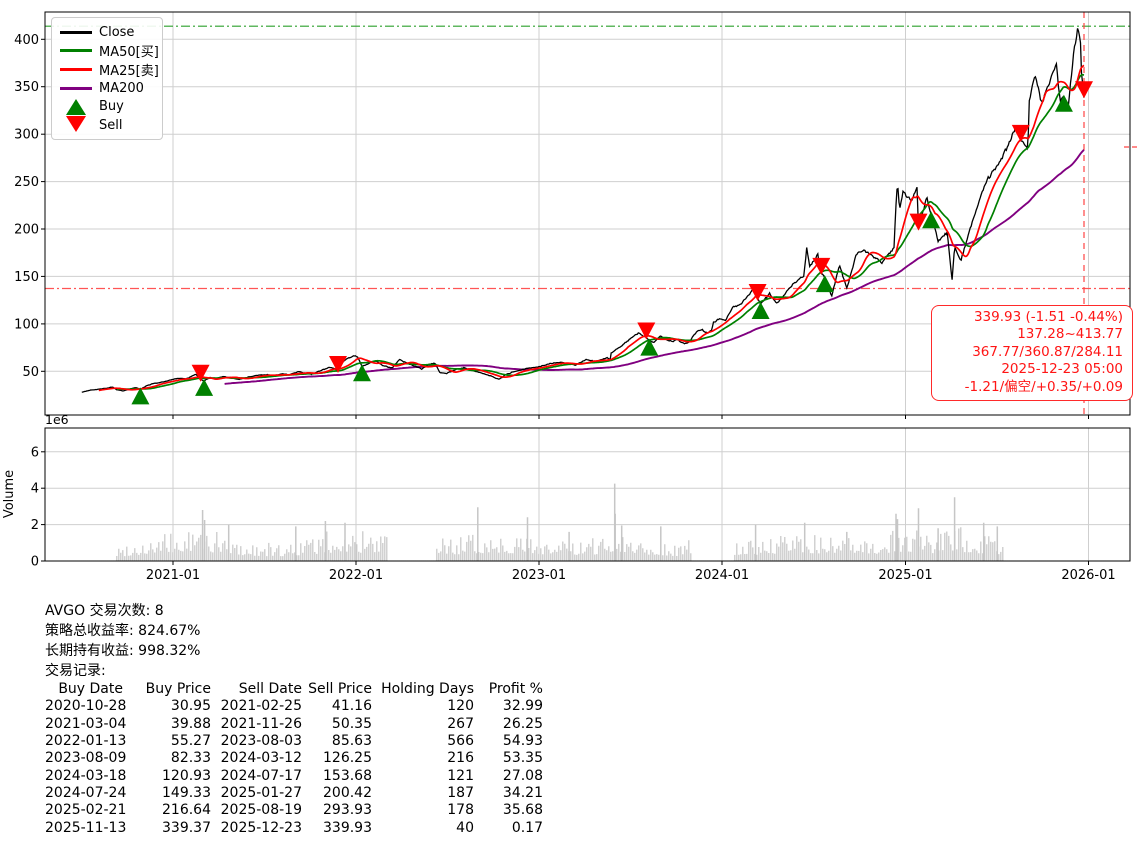 Image resolution: width=1139 pixels, height=843 pixels. What do you see at coordinates (190, 723) in the screenshot?
I see `trade-cell: 39.88` at bounding box center [190, 723].